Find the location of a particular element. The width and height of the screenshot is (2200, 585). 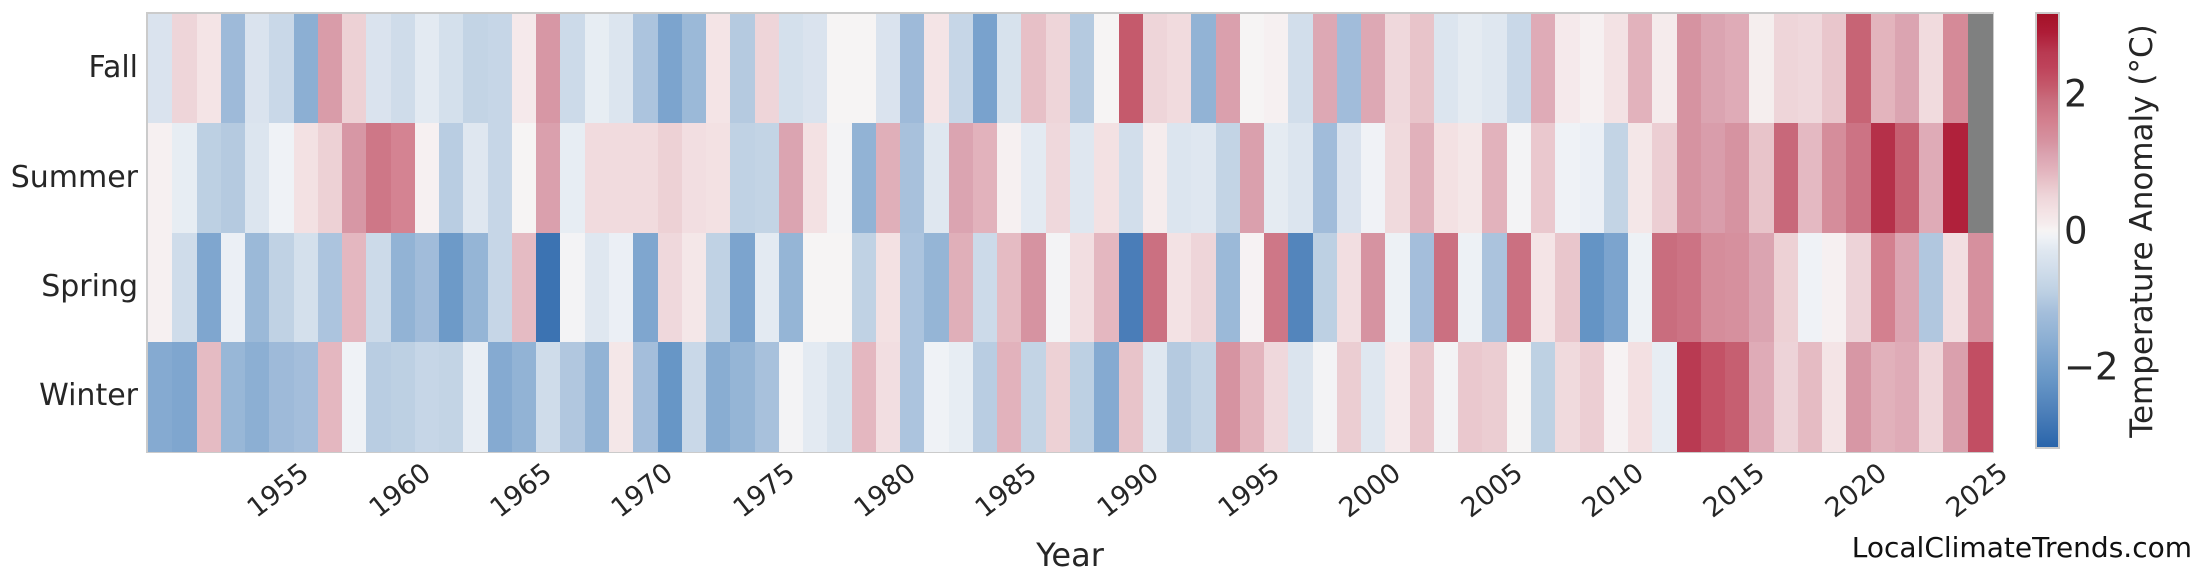

x-tick-label: 2000 is located at coordinates (1370, 491).